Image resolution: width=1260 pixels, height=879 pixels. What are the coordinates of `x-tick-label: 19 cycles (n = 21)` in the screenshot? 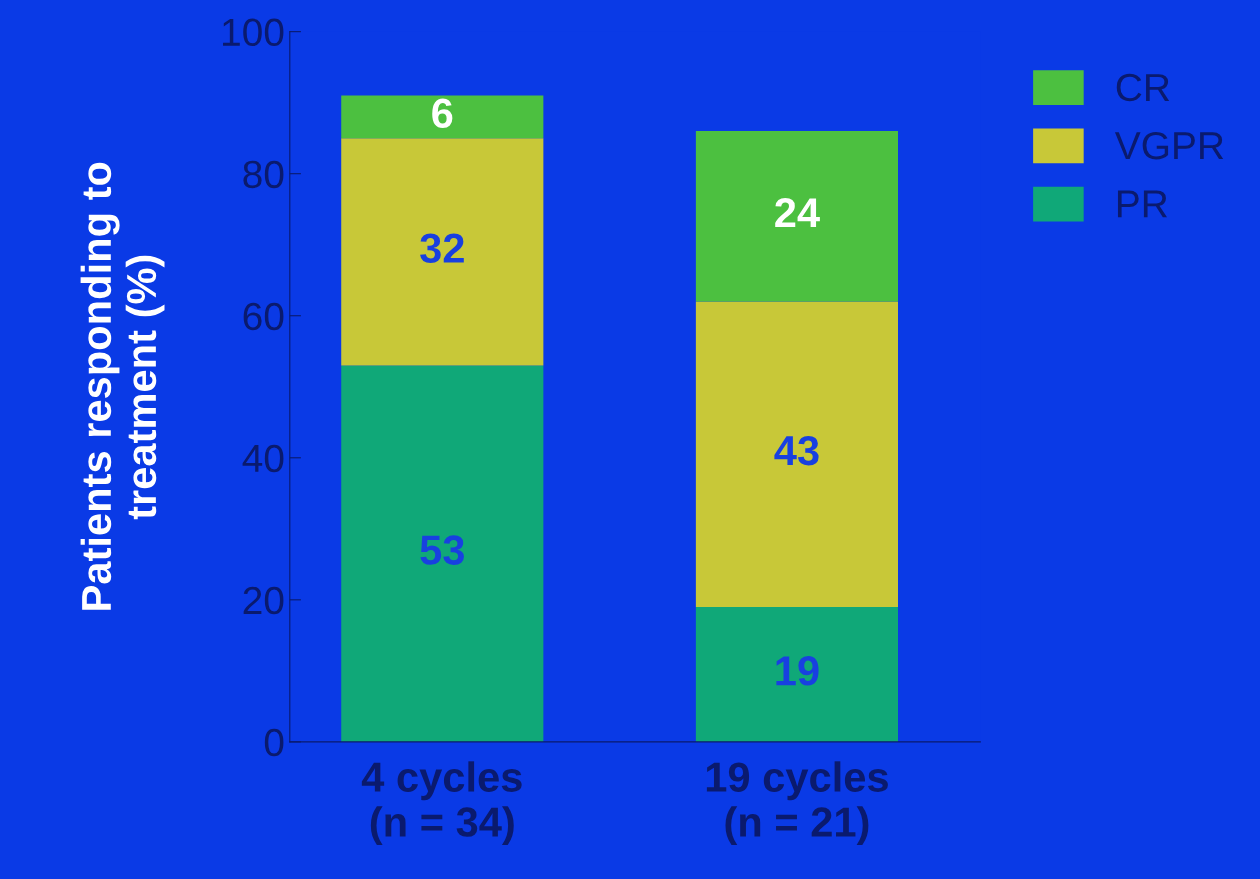 It's located at (797, 803).